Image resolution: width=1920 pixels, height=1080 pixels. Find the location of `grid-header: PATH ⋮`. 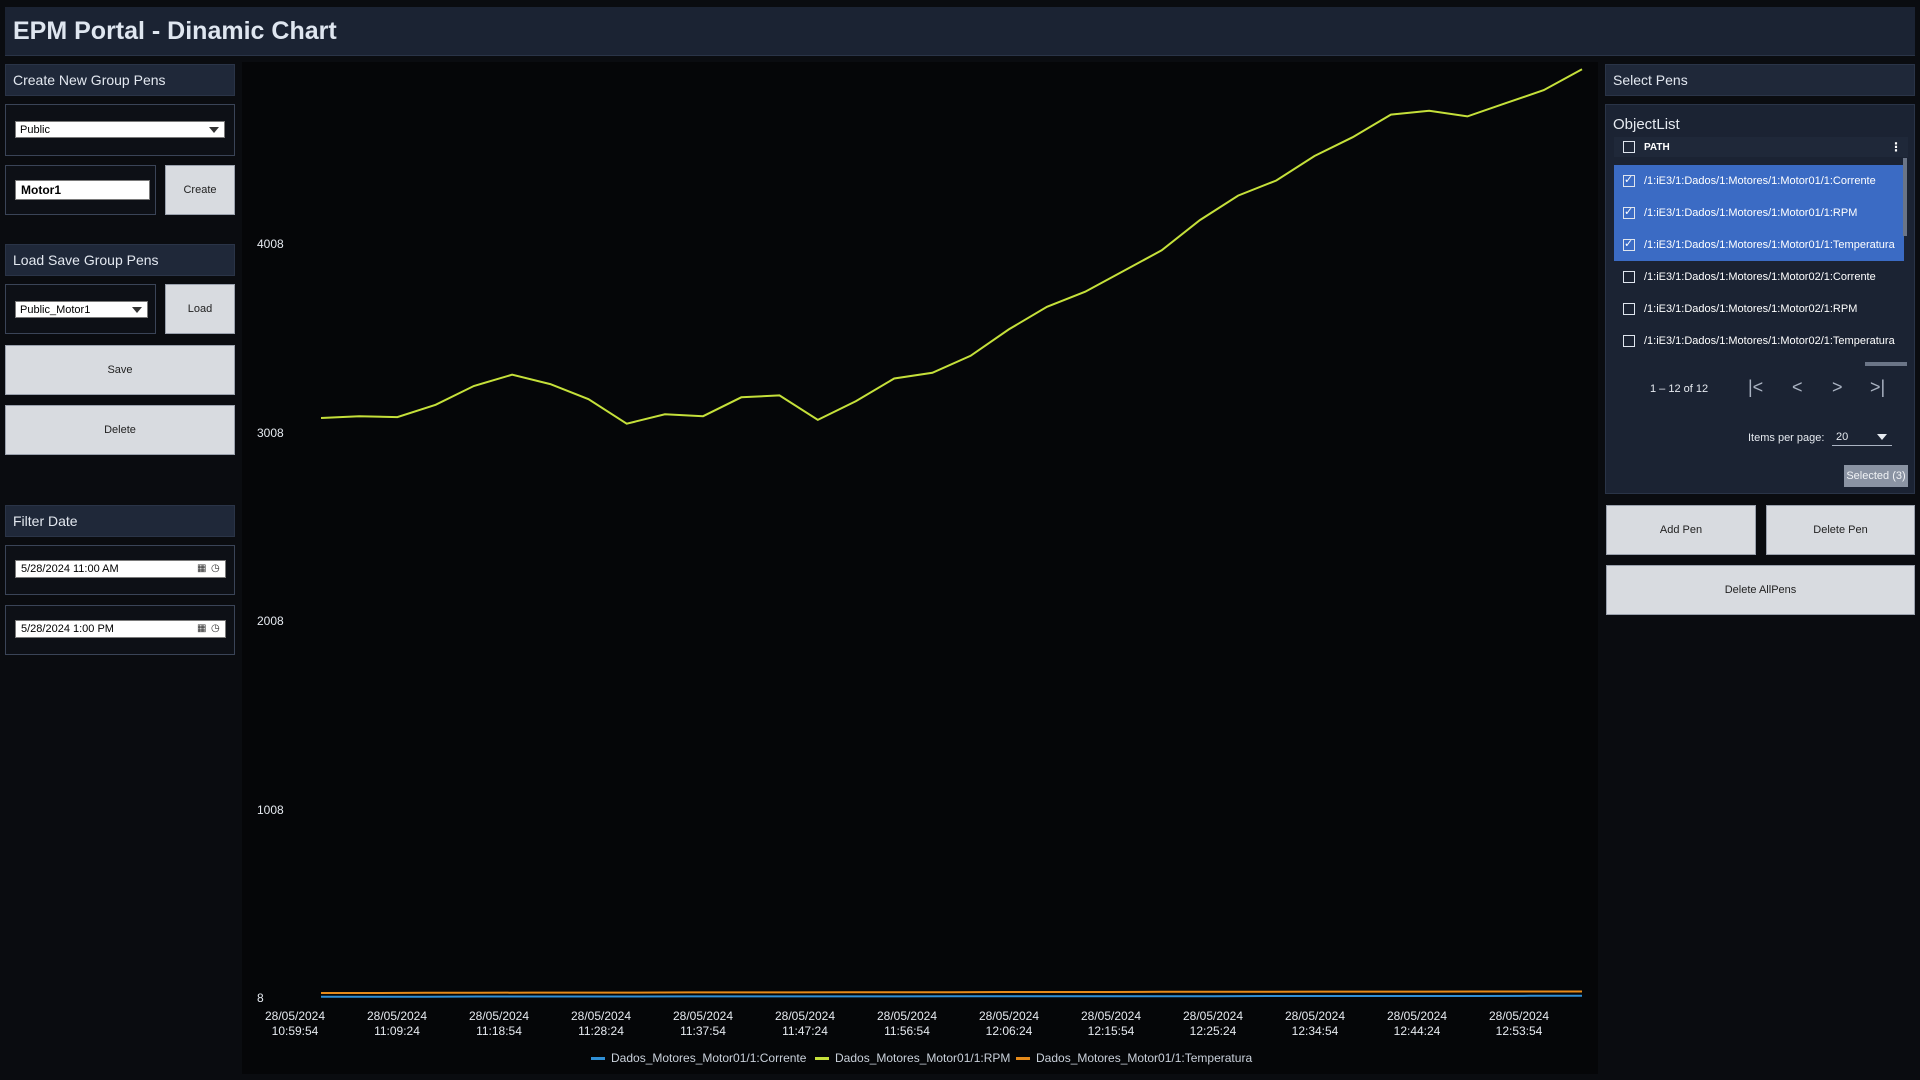

grid-header: PATH ⋮ is located at coordinates (1761, 147).